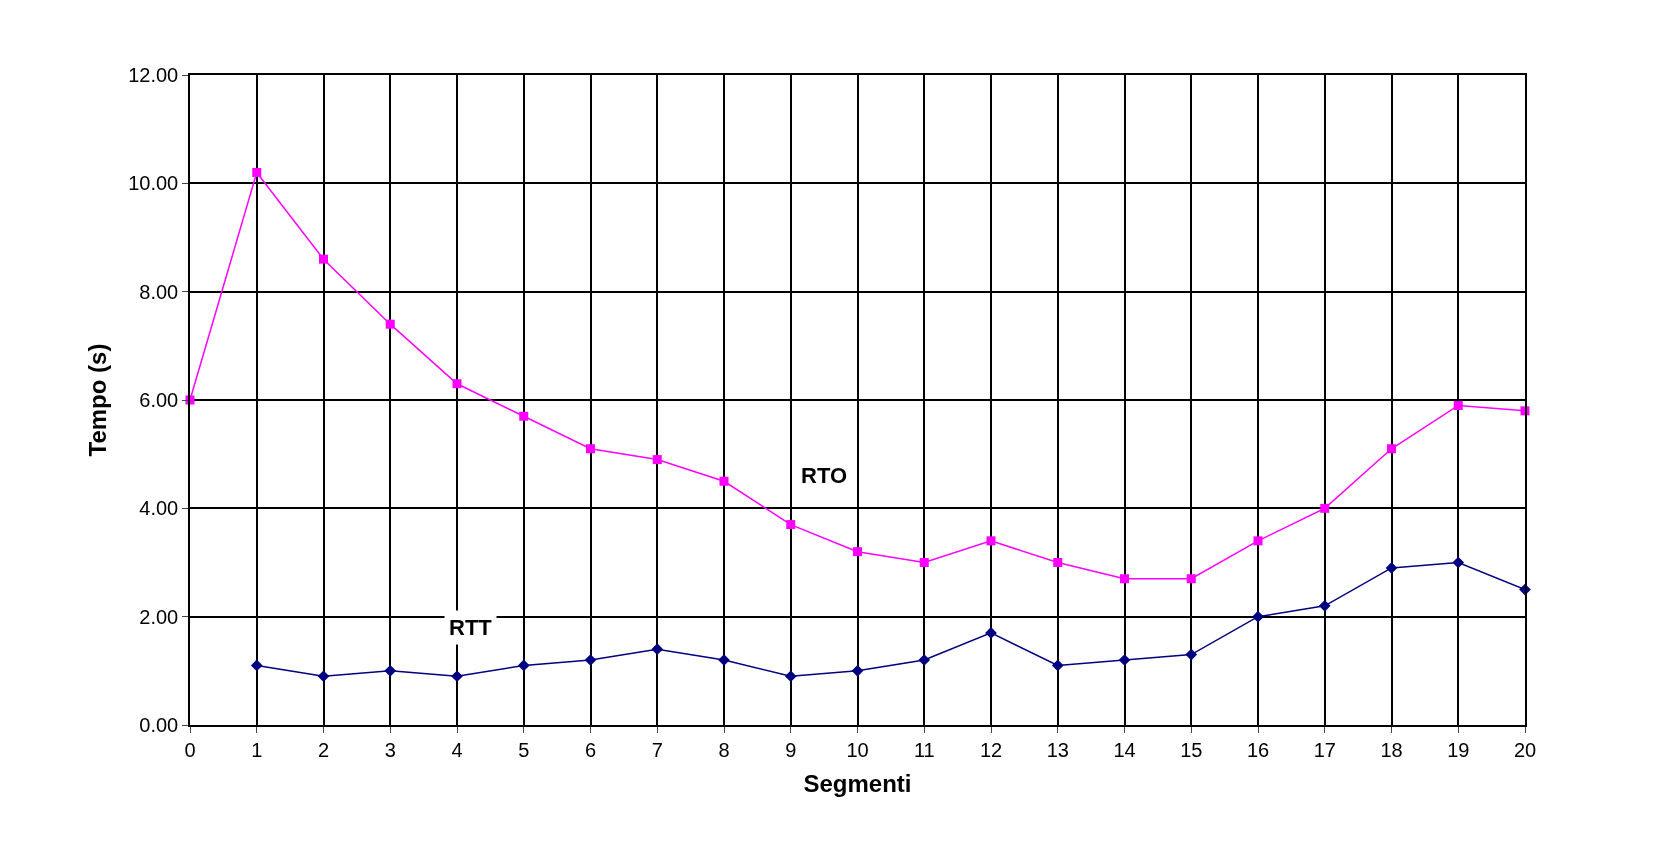 Image resolution: width=1675 pixels, height=845 pixels. I want to click on x-tick-label: 20, so click(1525, 749).